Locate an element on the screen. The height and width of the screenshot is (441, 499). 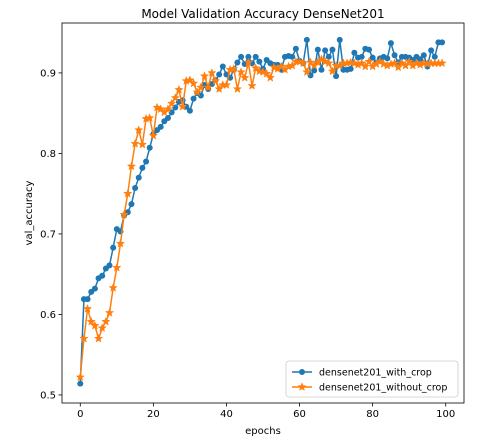
y-axis: 0.5 0.6 0.7 0.8 0.9 is located at coordinates (51, 234).